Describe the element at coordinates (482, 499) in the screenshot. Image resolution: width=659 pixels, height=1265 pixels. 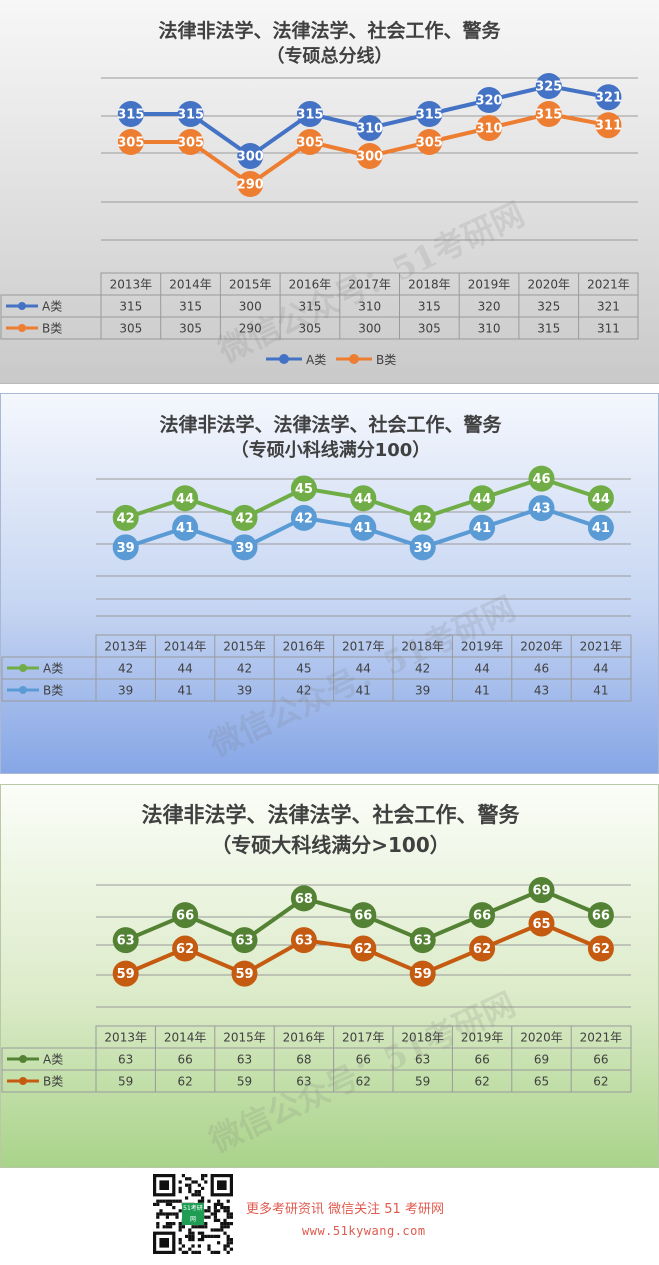
I see `data-label: 44` at that location.